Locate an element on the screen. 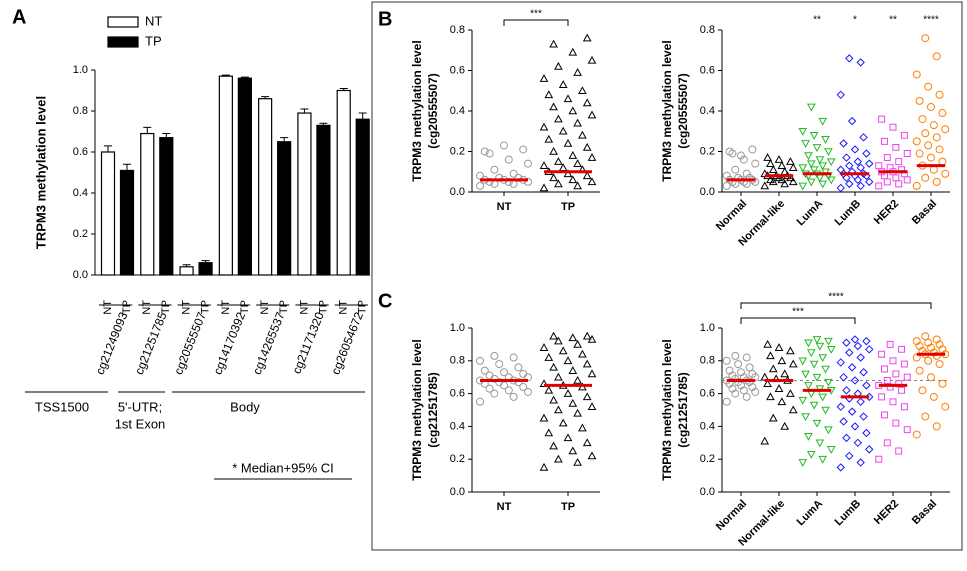 Image resolution: width=967 pixels, height=571 pixels. comparison-bracket is located at coordinates (536, 22).